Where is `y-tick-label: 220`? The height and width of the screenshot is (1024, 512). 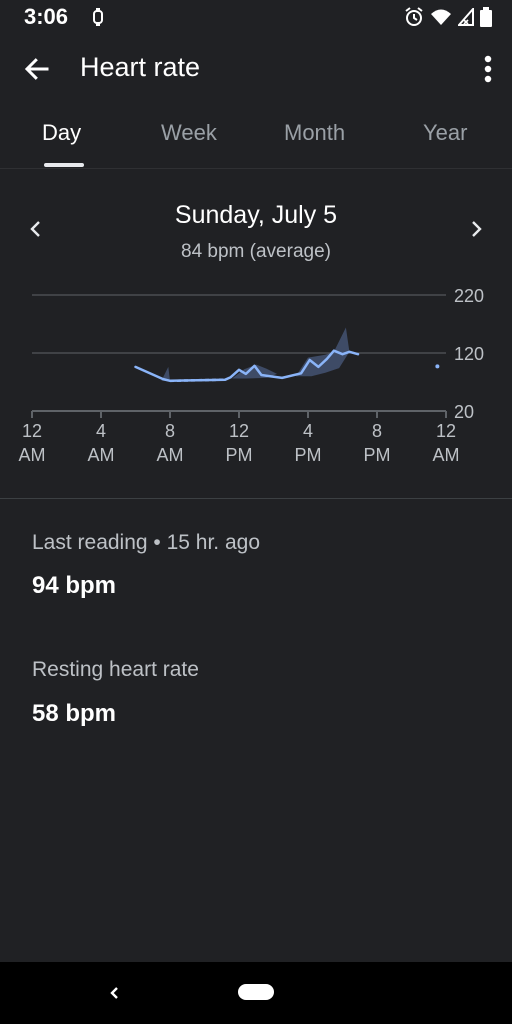
y-tick-label: 220 is located at coordinates (469, 296).